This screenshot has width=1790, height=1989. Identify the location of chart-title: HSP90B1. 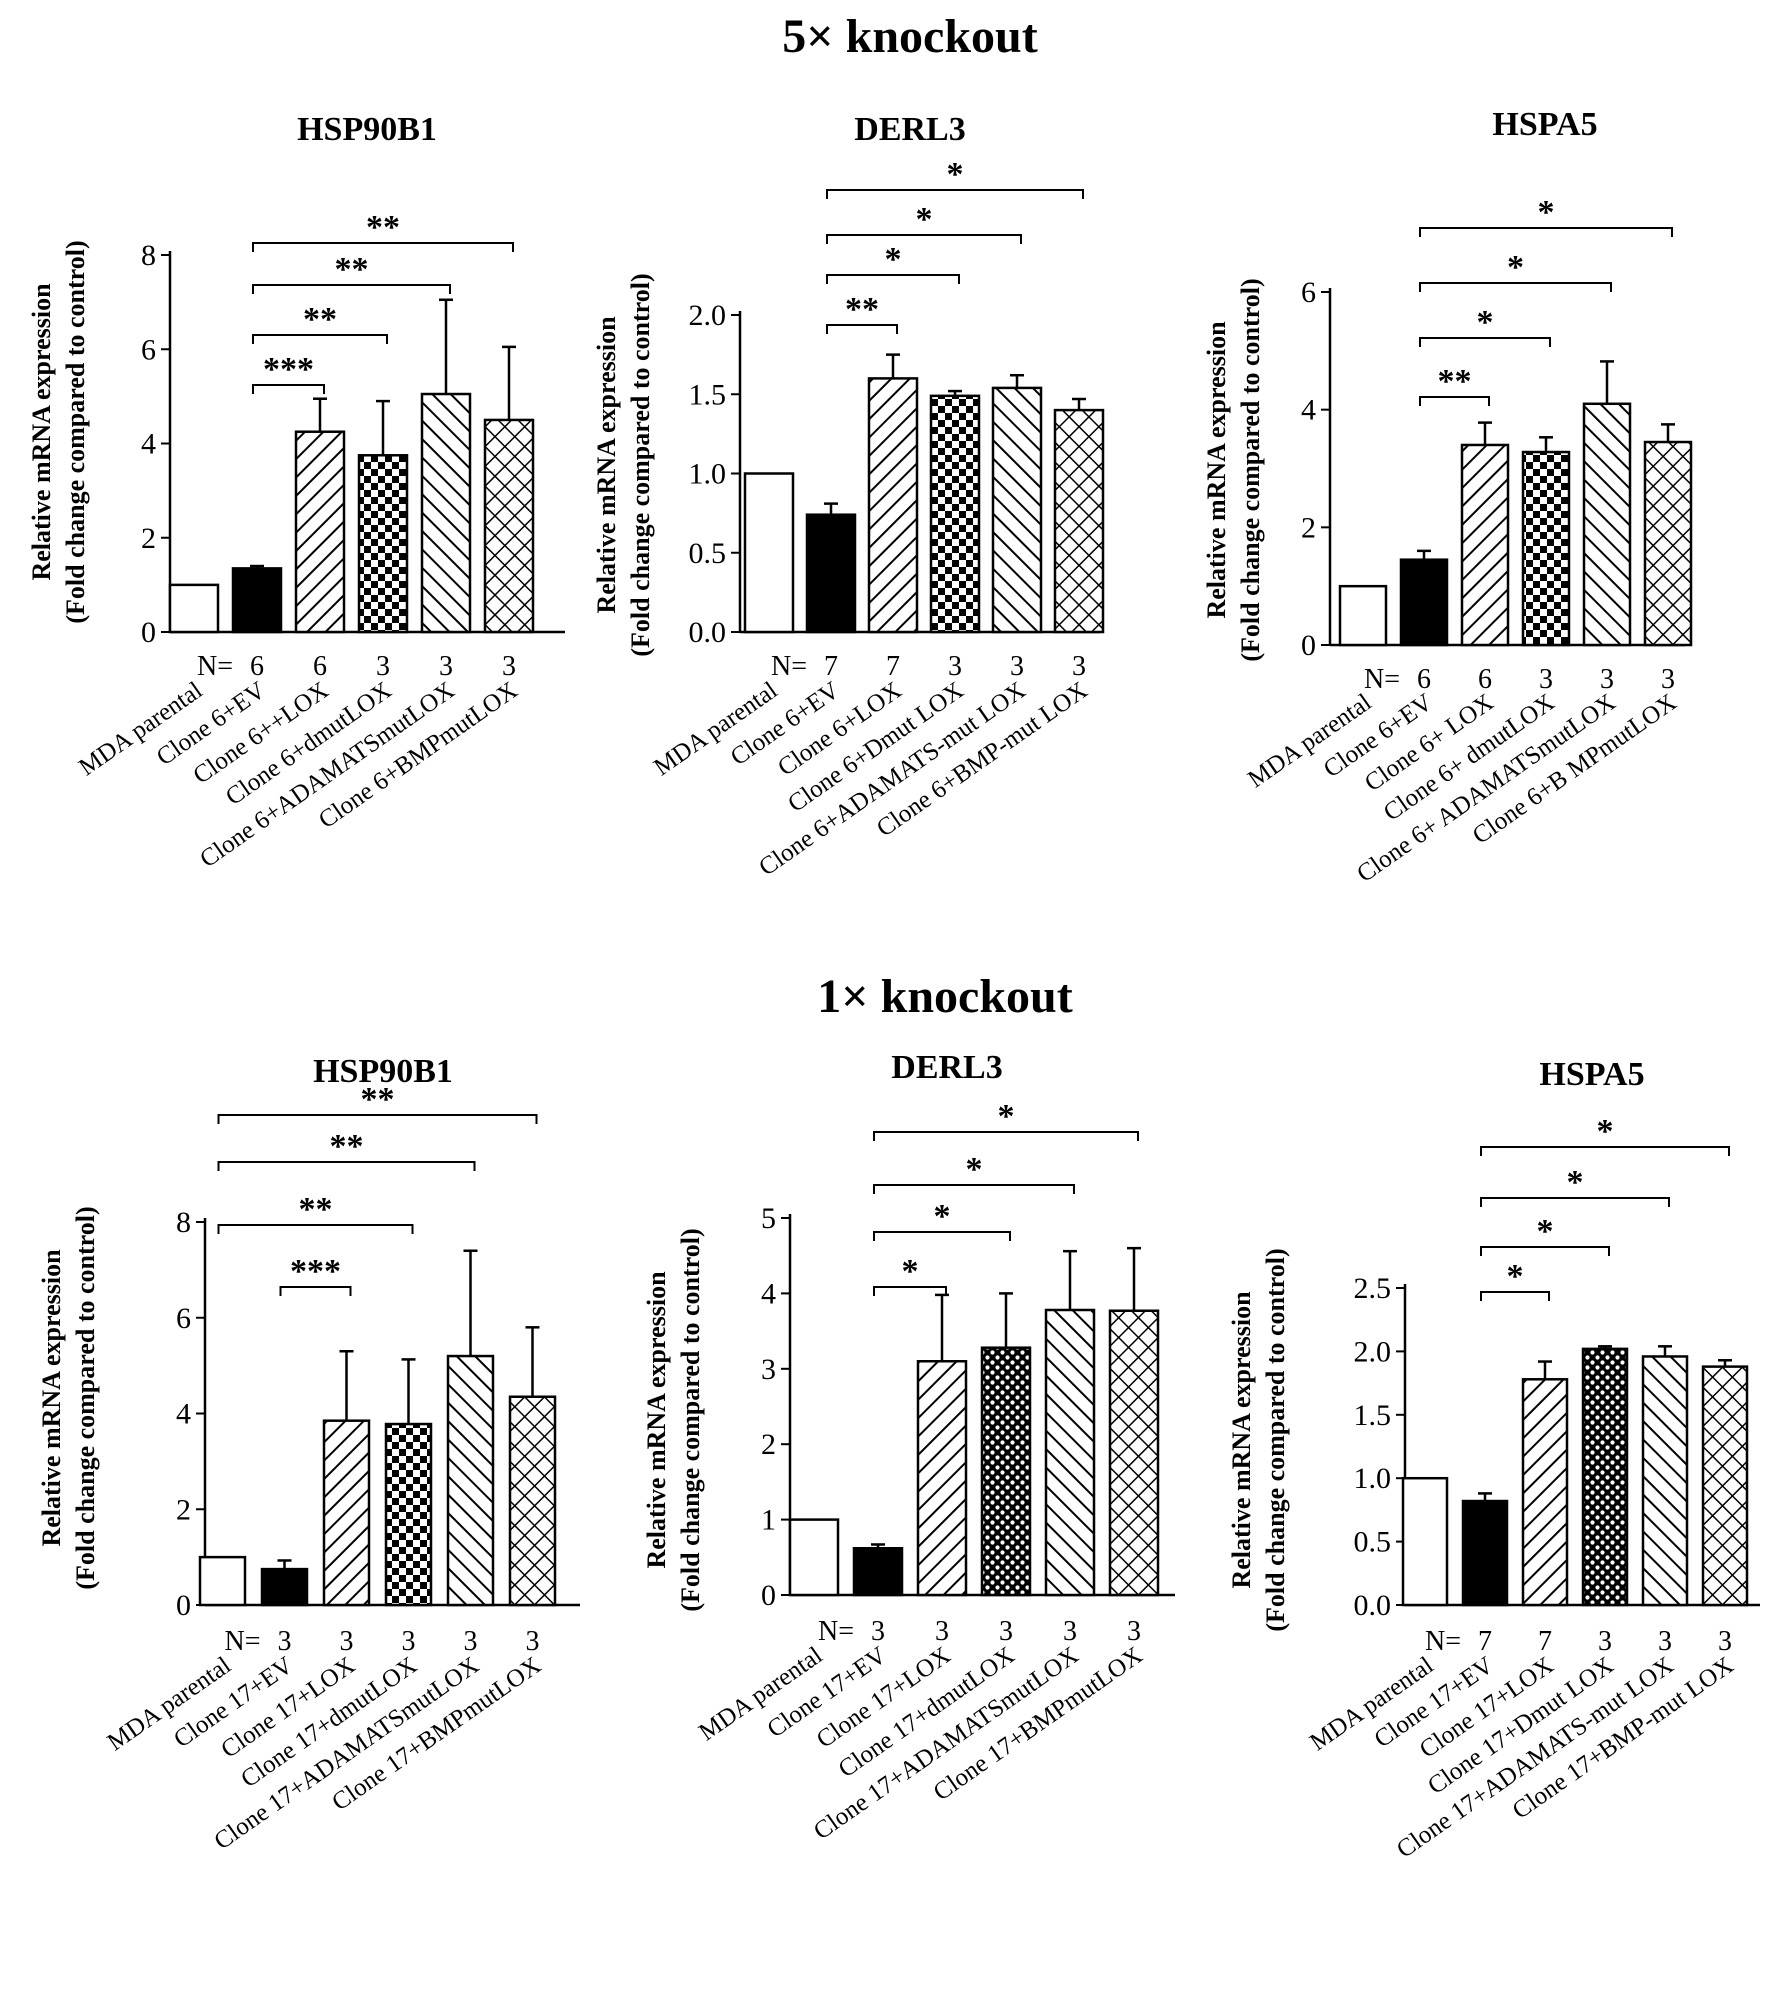
(383, 1071).